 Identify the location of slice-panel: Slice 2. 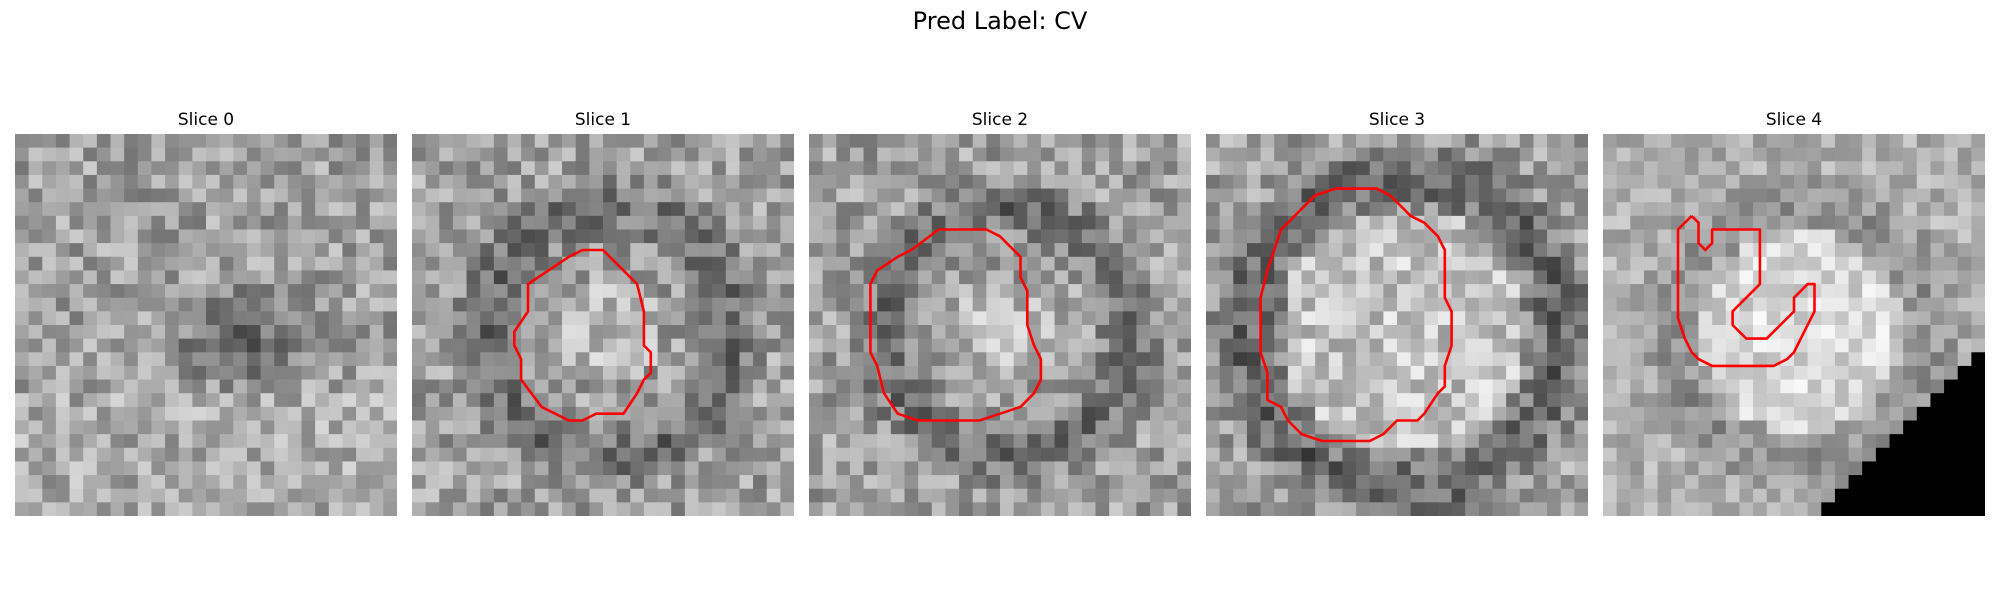
(1000, 120).